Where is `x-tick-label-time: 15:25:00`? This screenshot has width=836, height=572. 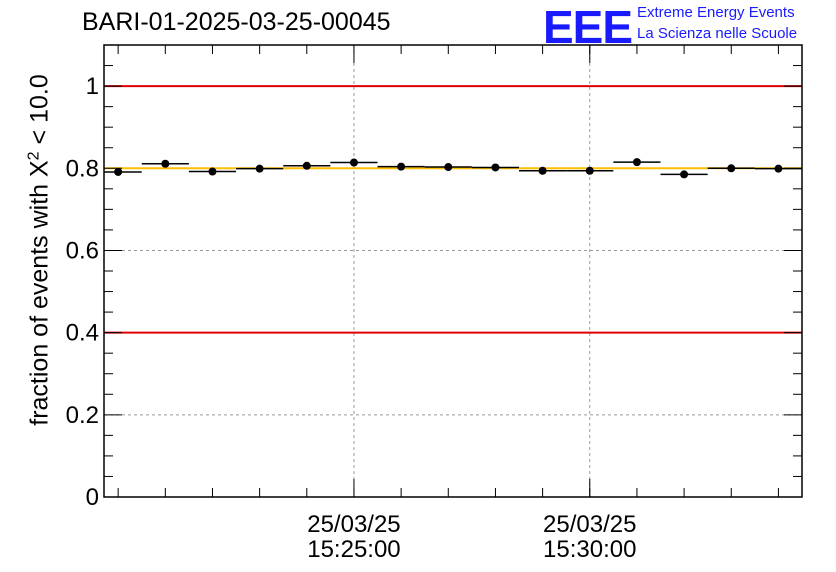
x-tick-label-time: 15:25:00 is located at coordinates (353, 549).